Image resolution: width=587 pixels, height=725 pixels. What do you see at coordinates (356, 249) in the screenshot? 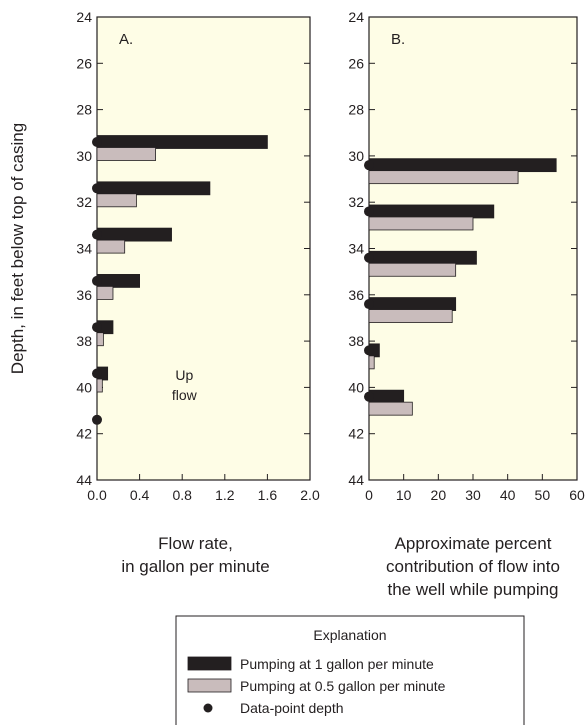
I see `panel-b-y-tick-label: 34` at bounding box center [356, 249].